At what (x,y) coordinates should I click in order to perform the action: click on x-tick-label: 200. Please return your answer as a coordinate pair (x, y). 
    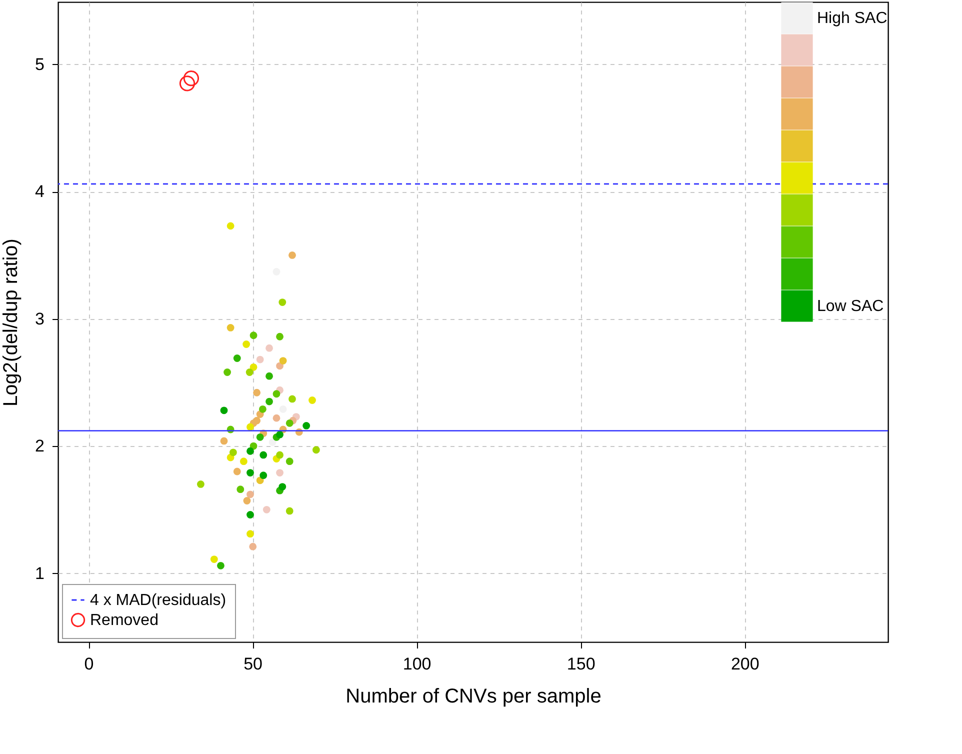
    Looking at the image, I should click on (745, 664).